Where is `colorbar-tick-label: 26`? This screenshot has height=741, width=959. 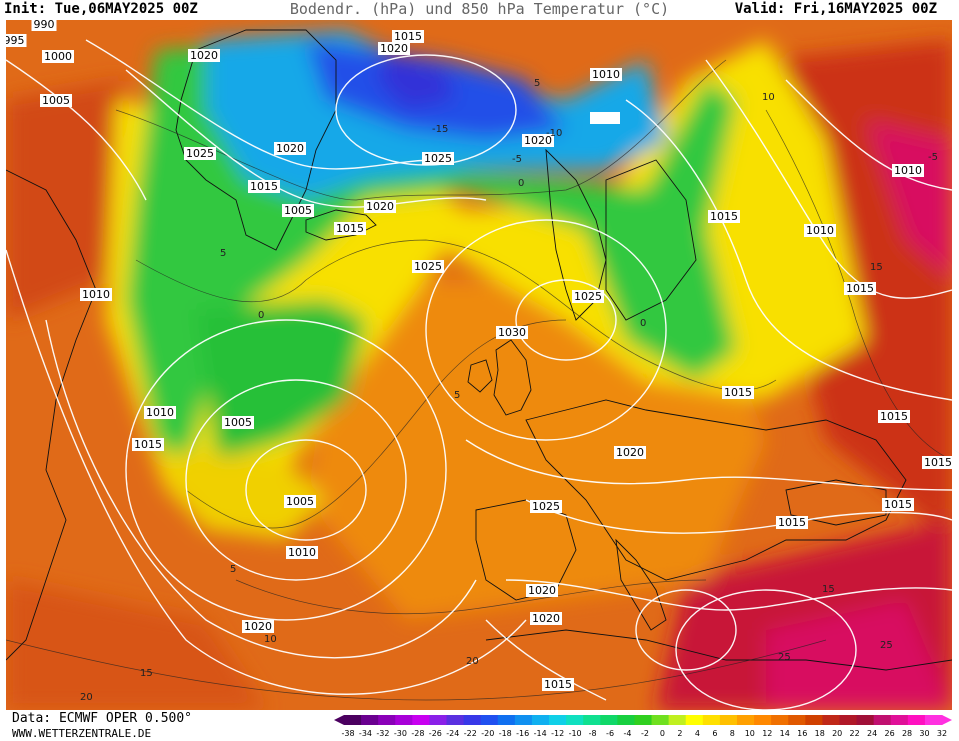
colorbar-tick-label: 26 is located at coordinates (889, 733).